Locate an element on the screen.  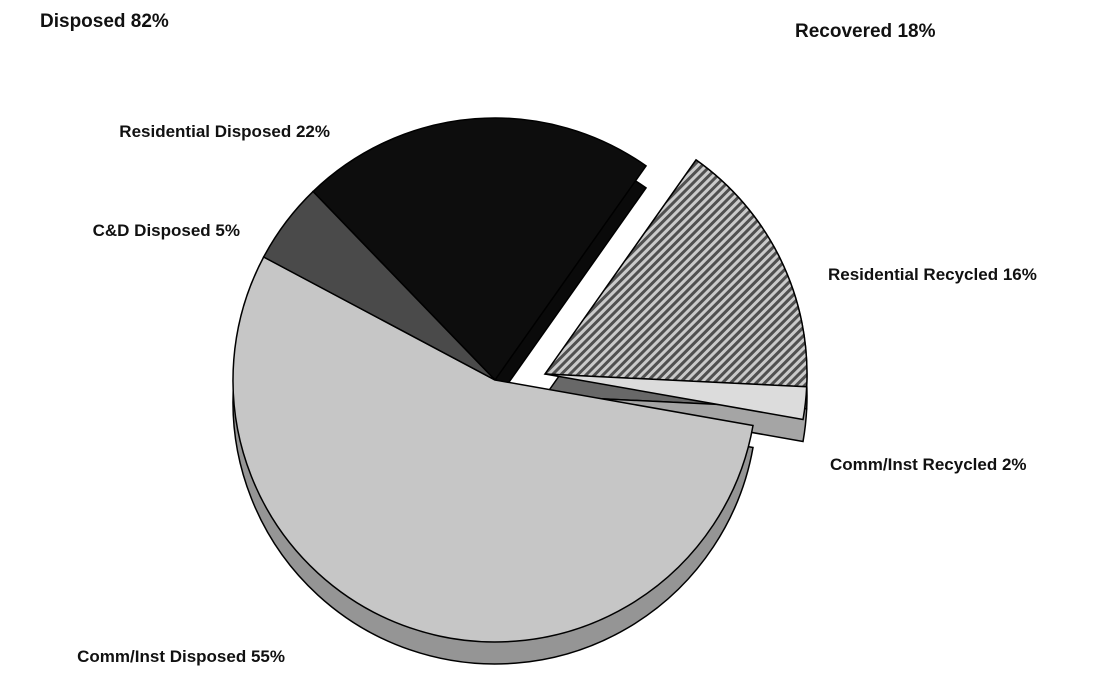
slice-label: Comm/Inst Disposed 55% is located at coordinates (181, 656).